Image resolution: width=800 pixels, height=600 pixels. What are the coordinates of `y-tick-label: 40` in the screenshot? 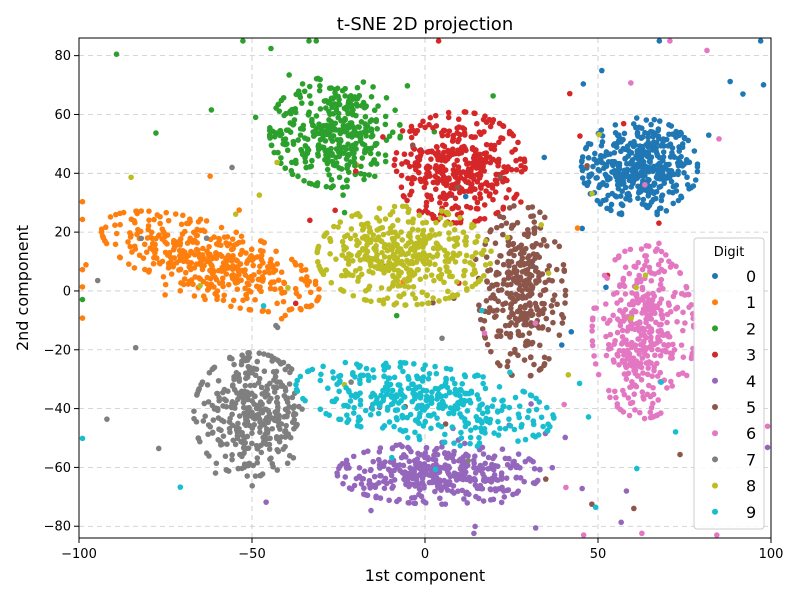 It's located at (62, 174).